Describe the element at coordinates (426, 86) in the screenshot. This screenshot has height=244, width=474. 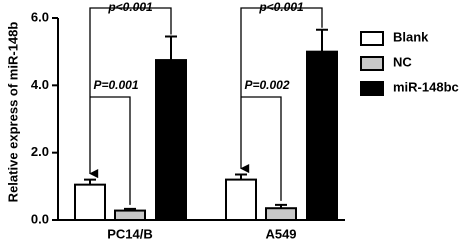
I see `legend-label: miR-148bc` at that location.